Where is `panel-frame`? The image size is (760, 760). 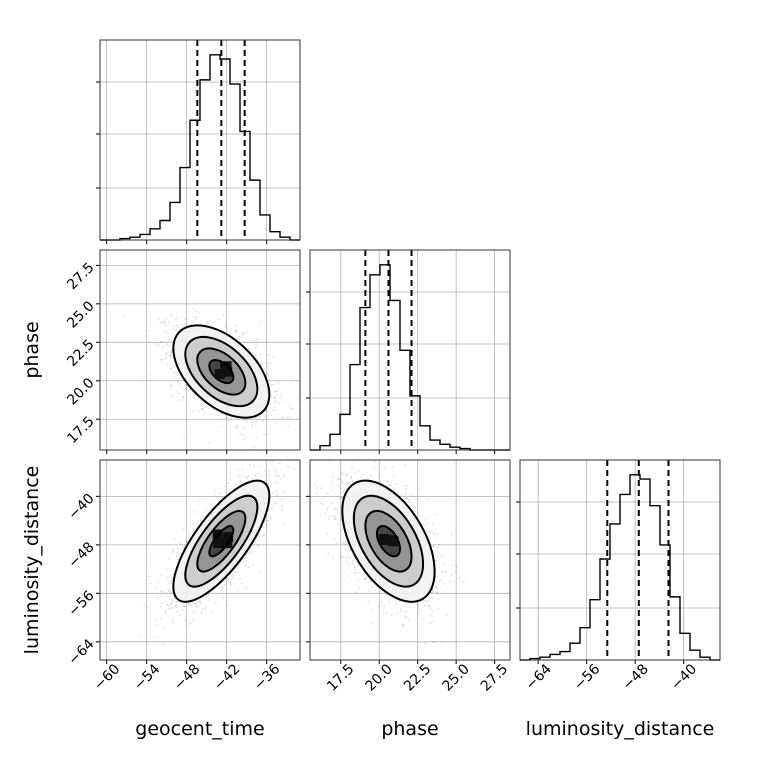 panel-frame is located at coordinates (200, 350).